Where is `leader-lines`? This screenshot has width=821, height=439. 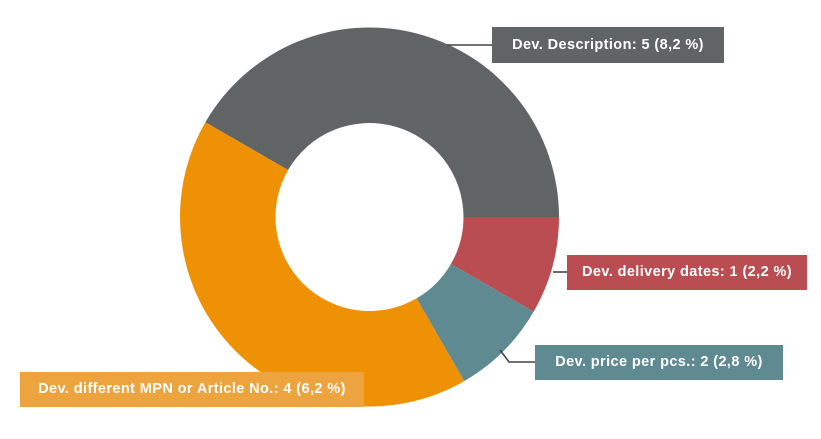 leader-lines is located at coordinates (507, 203).